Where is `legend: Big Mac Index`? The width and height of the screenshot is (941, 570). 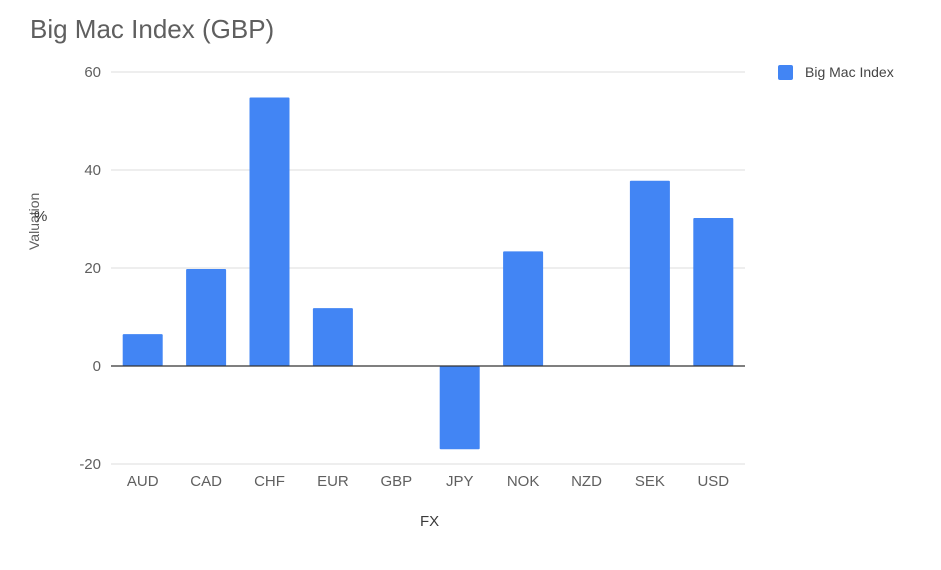
legend: Big Mac Index is located at coordinates (836, 72).